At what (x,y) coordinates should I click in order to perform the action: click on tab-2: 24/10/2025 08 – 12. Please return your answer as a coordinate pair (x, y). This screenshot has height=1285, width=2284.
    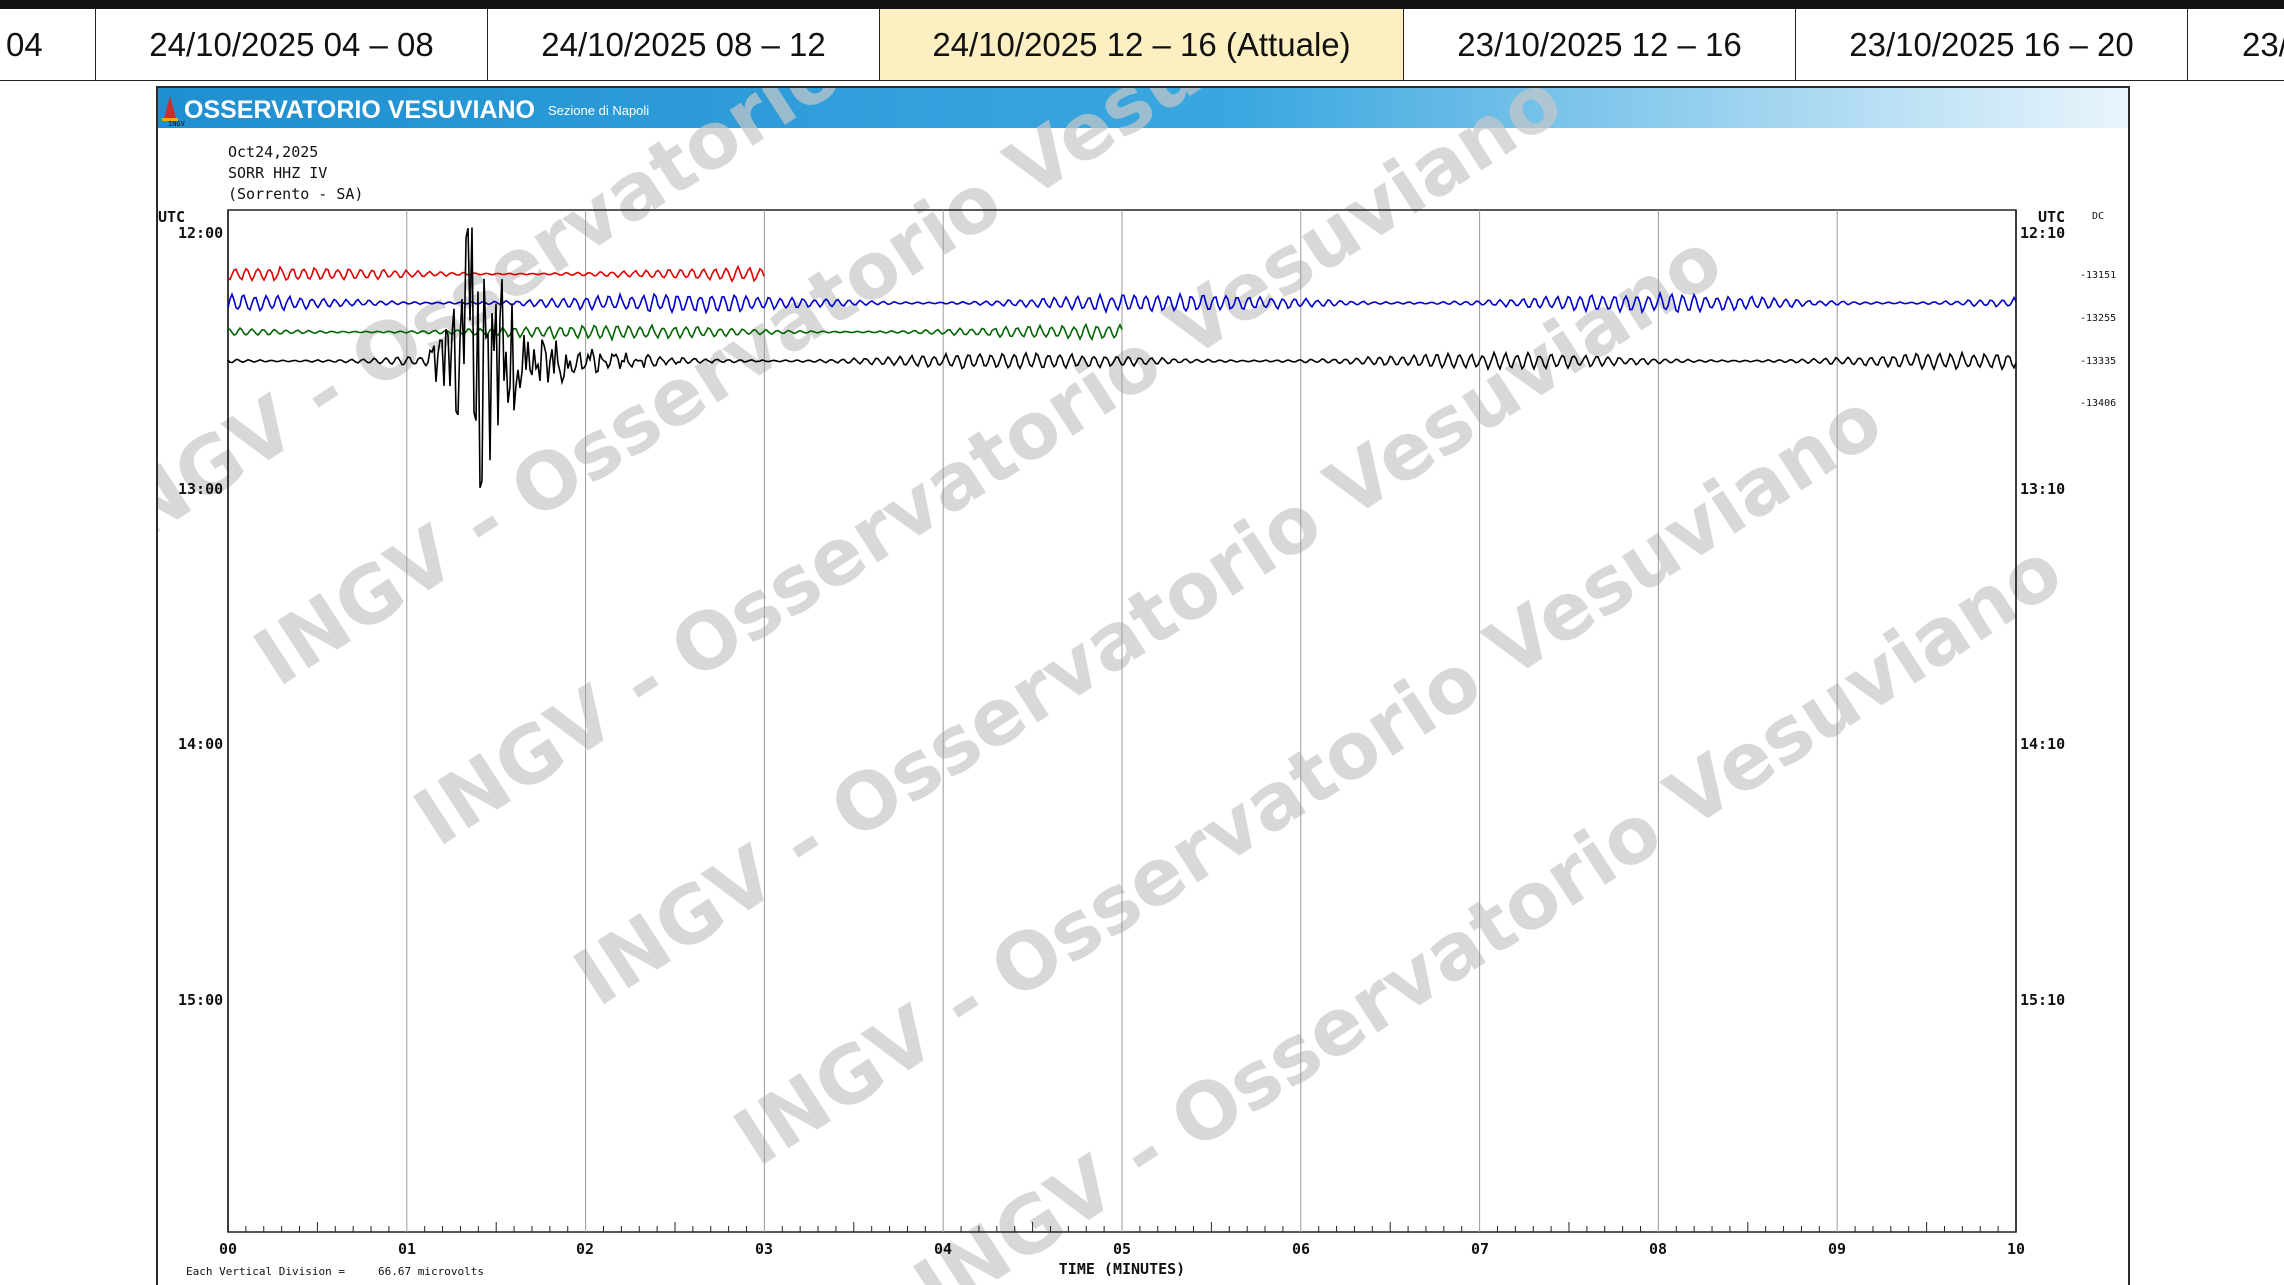
    Looking at the image, I should click on (684, 44).